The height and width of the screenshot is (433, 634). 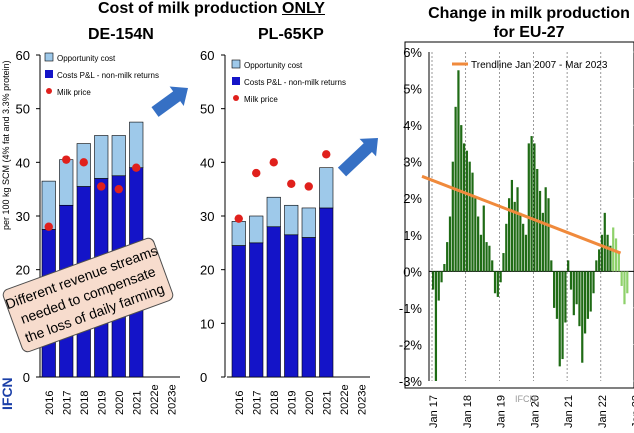 What do you see at coordinates (412, 198) in the screenshot?
I see `eu-ytick-label: 2%` at bounding box center [412, 198].